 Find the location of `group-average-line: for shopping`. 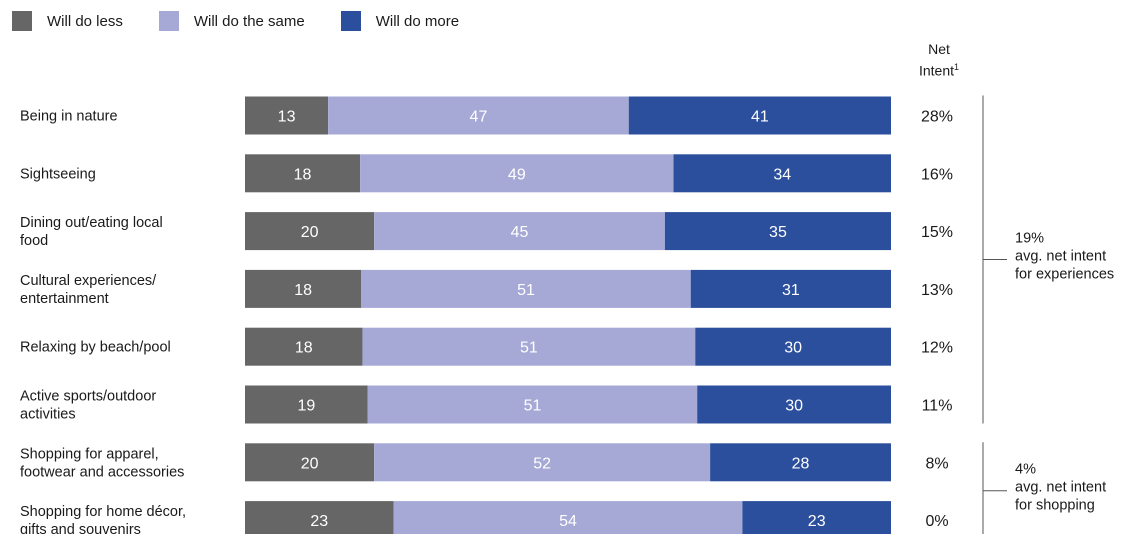

group-average-line: for shopping is located at coordinates (1055, 506).